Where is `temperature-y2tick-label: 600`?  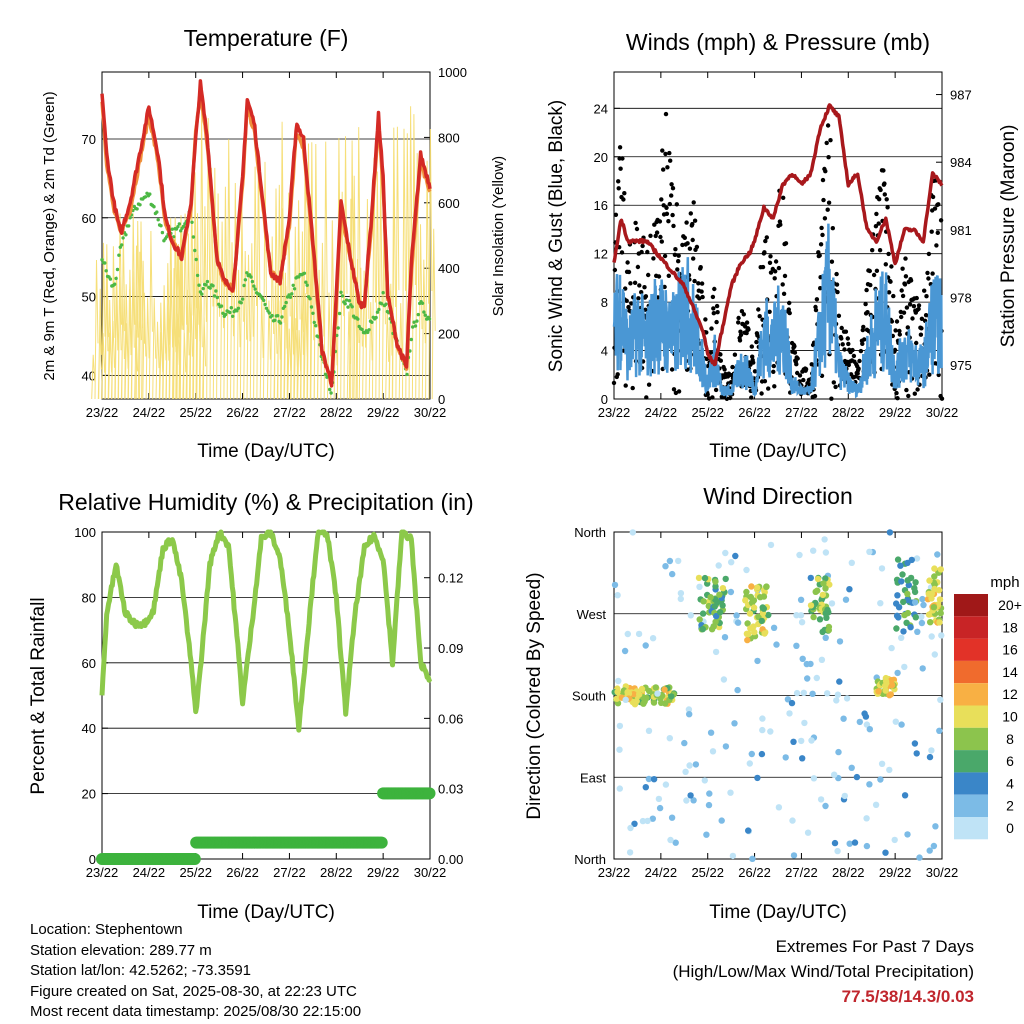 temperature-y2tick-label: 600 is located at coordinates (449, 203).